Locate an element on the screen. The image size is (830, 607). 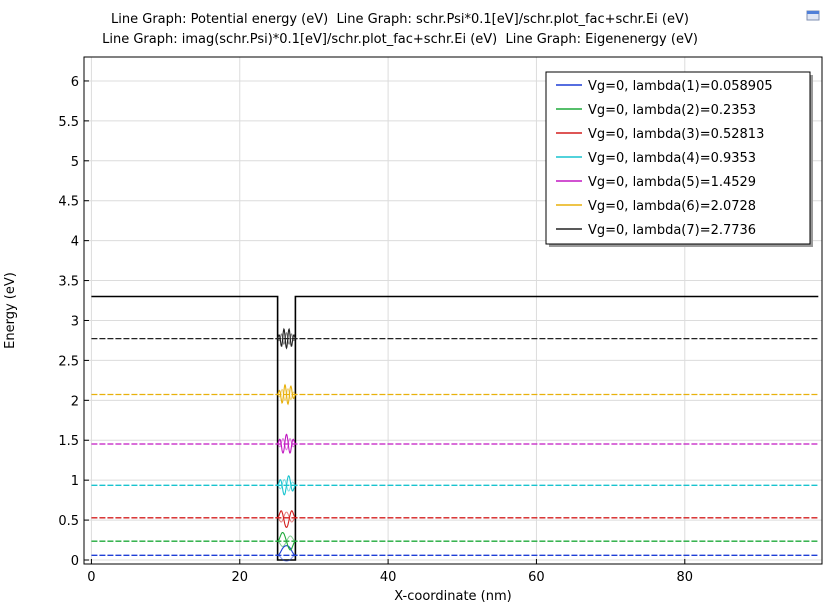
y-tick-label: 1.5 is located at coordinates (68, 441).